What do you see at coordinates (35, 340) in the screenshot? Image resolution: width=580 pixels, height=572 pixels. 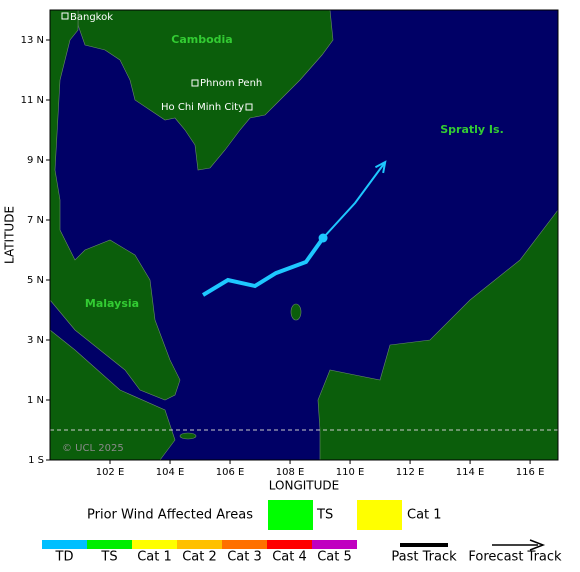 I see `y-tick-label: 3 N` at bounding box center [35, 340].